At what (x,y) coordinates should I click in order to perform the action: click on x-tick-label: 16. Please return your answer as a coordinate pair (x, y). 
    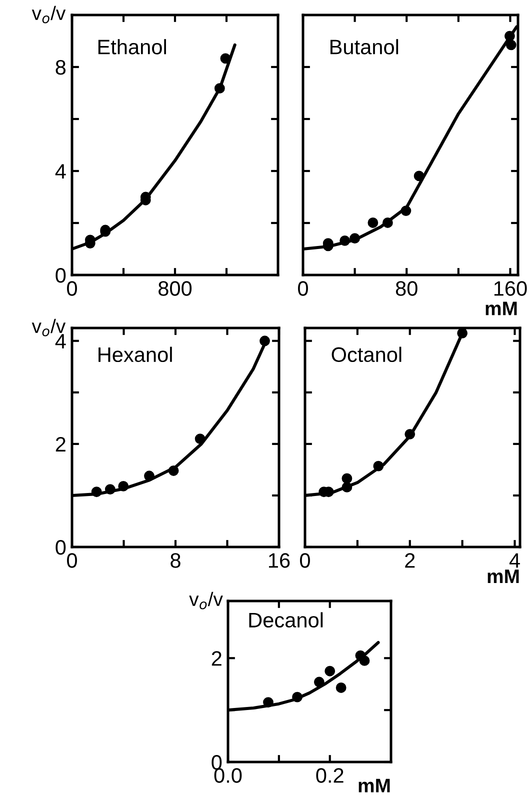
    Looking at the image, I should click on (279, 560).